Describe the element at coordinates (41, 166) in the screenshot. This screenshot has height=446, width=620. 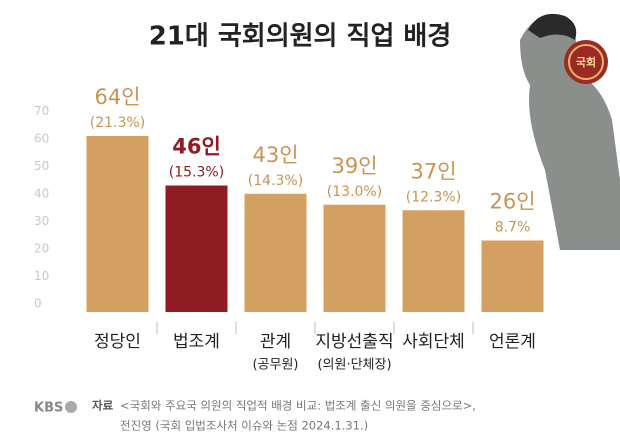
I see `y-tick-label: 50` at that location.